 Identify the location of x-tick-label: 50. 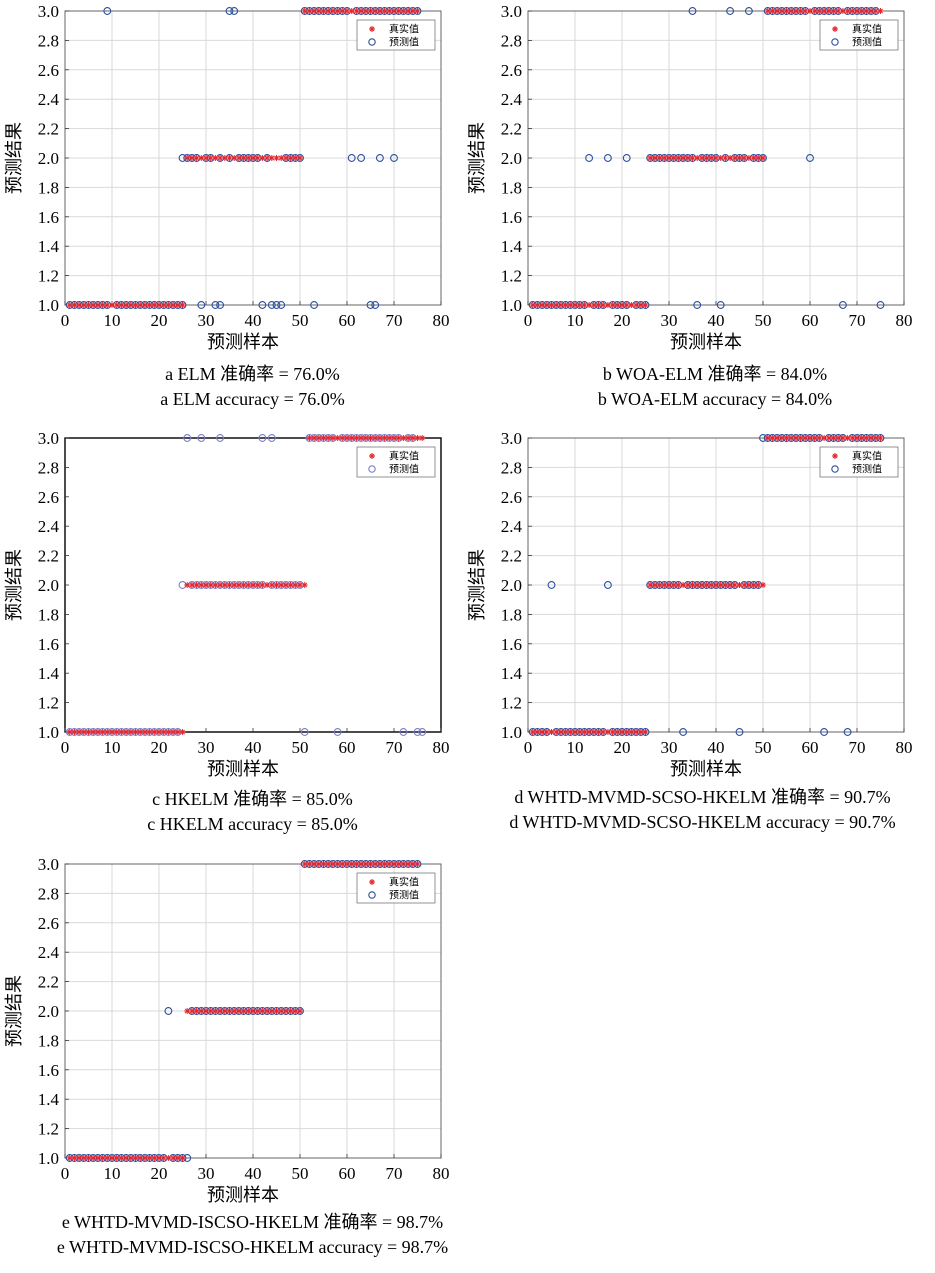
(300, 320).